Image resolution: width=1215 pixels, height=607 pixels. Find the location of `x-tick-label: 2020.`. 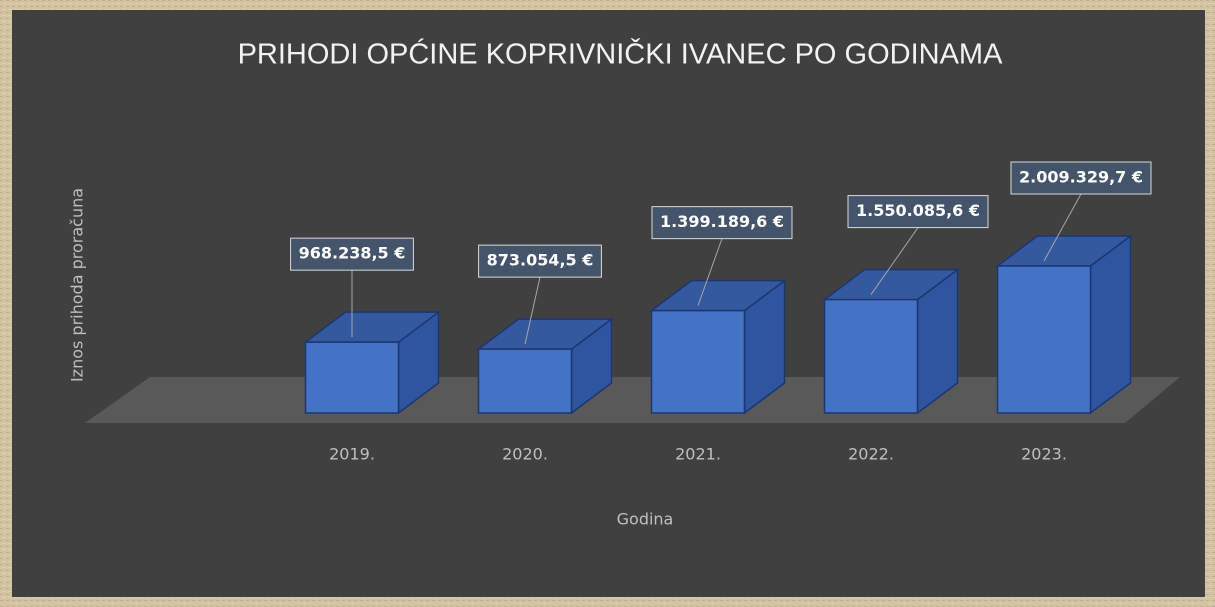

x-tick-label: 2020. is located at coordinates (525, 454).